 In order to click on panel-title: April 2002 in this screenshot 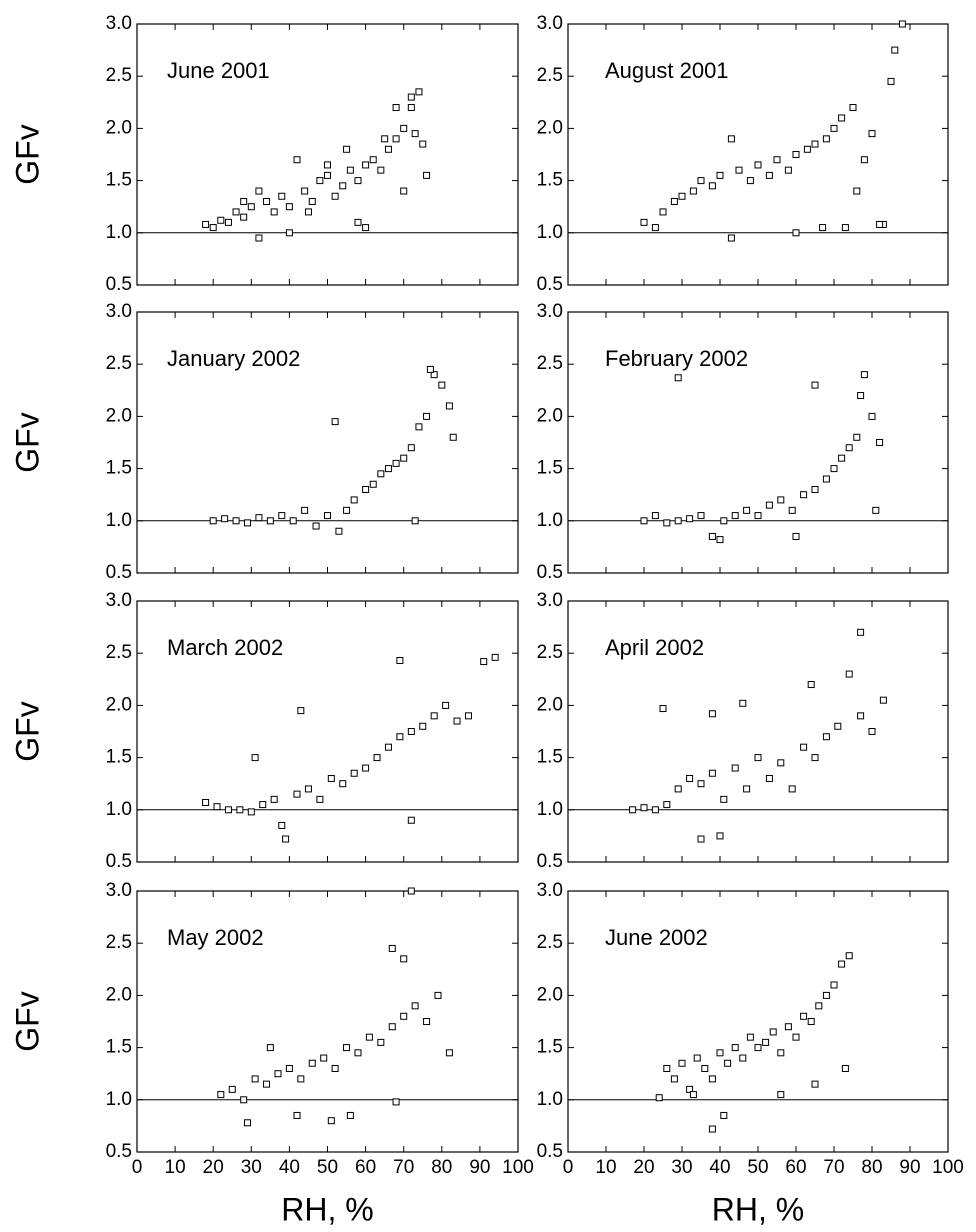, I will do `click(654, 647)`.